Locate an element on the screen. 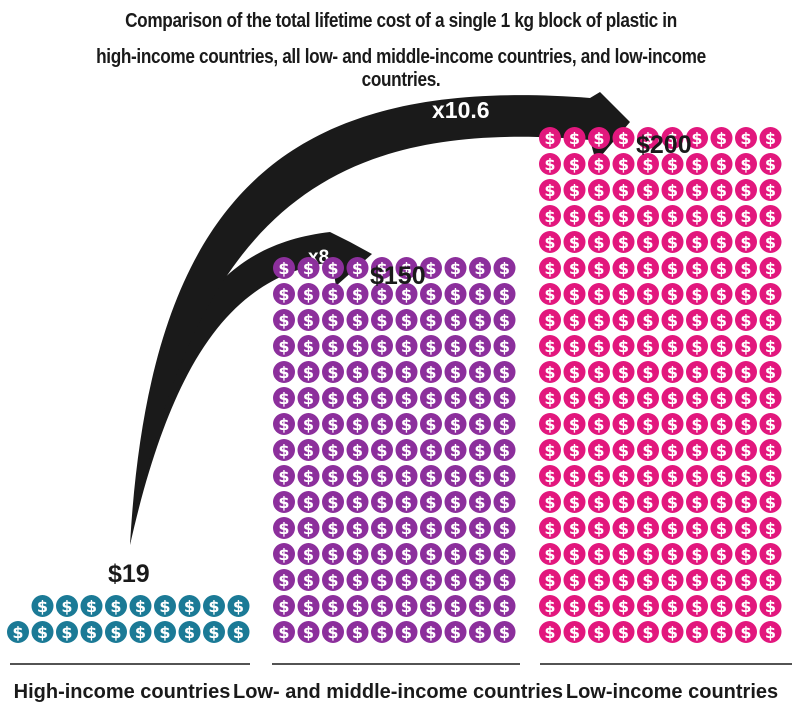 The width and height of the screenshot is (802, 716). value-label-low-middle-income: $150 is located at coordinates (398, 276).